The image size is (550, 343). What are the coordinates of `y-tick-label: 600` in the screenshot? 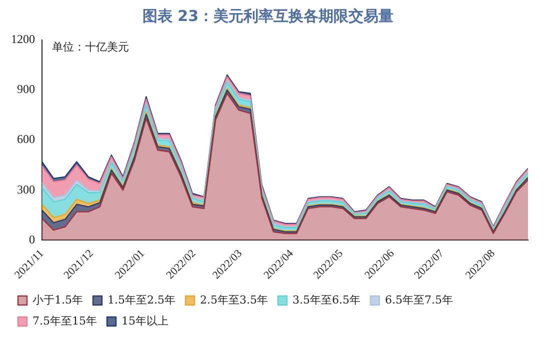 It's located at (26, 139).